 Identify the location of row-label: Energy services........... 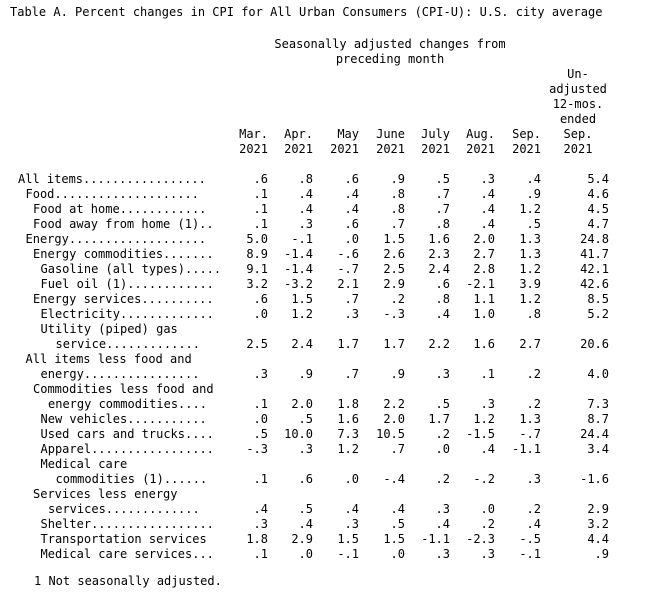
(123, 299).